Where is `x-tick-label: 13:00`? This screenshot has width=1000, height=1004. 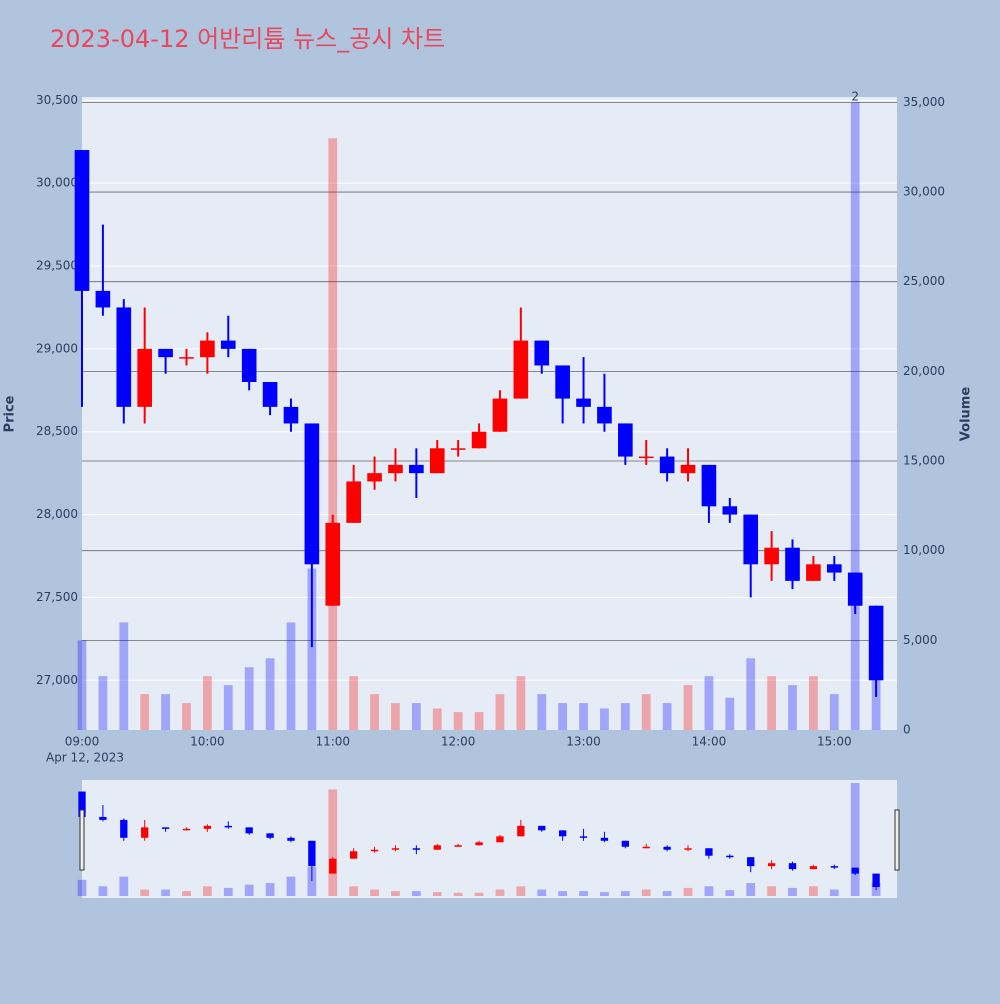 x-tick-label: 13:00 is located at coordinates (583, 742).